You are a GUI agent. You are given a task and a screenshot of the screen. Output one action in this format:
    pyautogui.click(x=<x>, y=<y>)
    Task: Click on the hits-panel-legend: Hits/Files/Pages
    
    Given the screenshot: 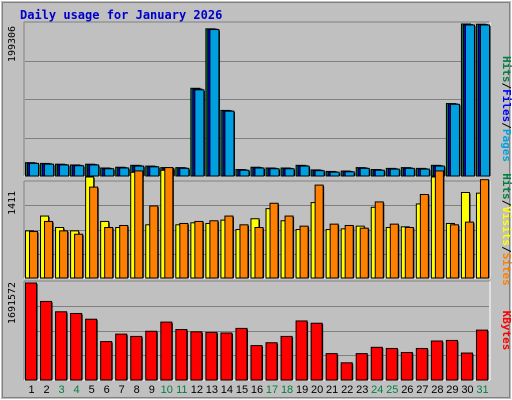 What is the action you would take?
    pyautogui.click(x=506, y=109)
    